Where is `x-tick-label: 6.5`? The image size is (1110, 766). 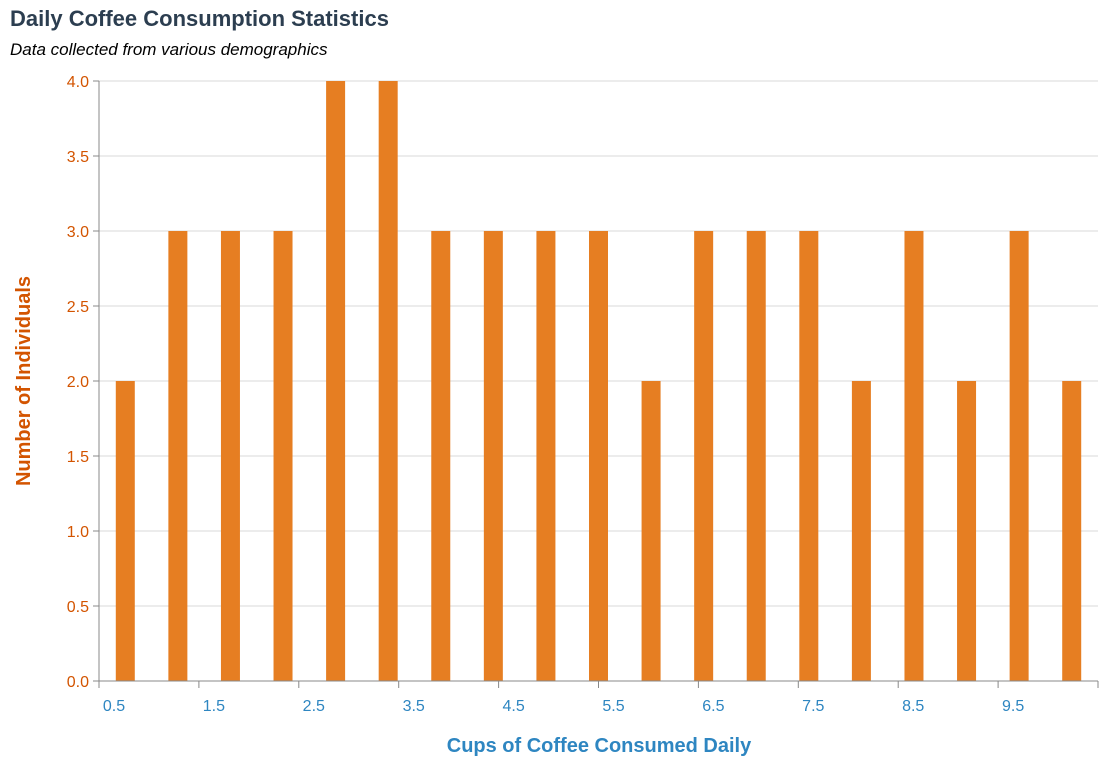
x-tick-label: 6.5 is located at coordinates (713, 706).